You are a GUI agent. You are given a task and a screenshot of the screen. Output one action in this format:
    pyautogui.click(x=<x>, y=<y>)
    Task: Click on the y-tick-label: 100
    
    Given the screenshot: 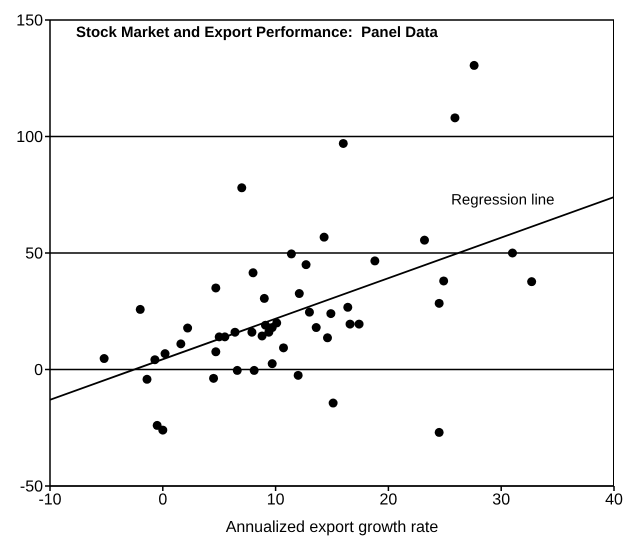 What is the action you would take?
    pyautogui.click(x=30, y=137)
    